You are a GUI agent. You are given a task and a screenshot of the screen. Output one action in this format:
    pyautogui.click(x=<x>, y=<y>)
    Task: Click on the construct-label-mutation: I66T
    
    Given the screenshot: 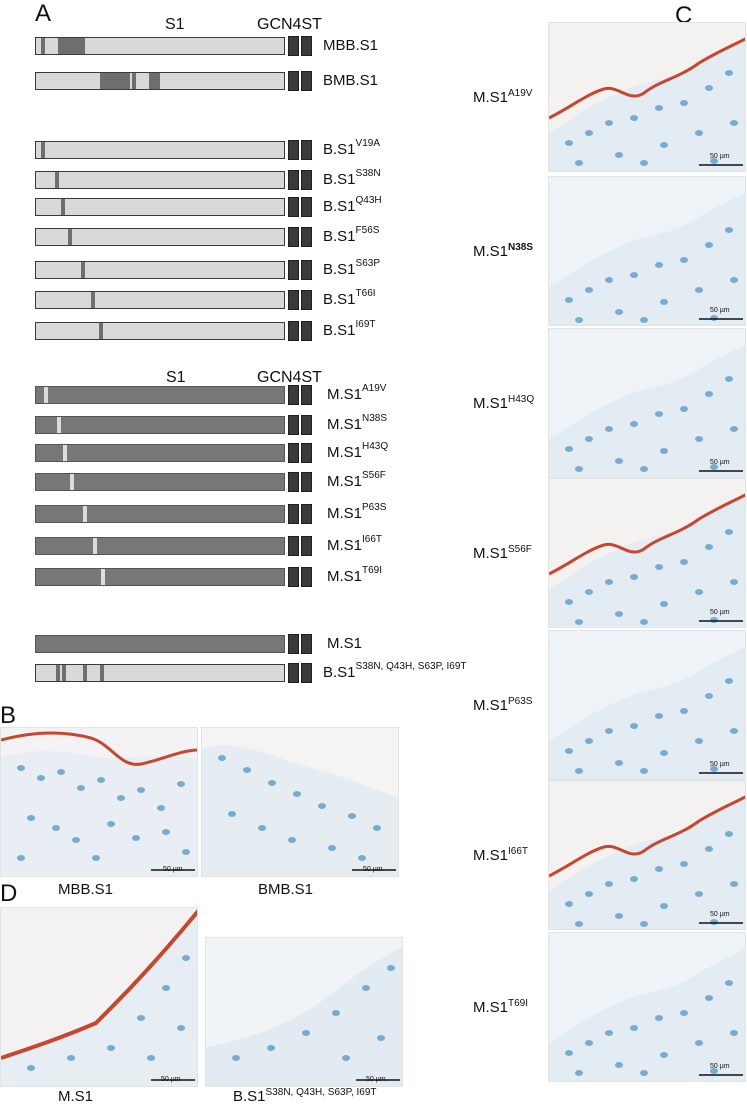 What is the action you would take?
    pyautogui.click(x=372, y=539)
    